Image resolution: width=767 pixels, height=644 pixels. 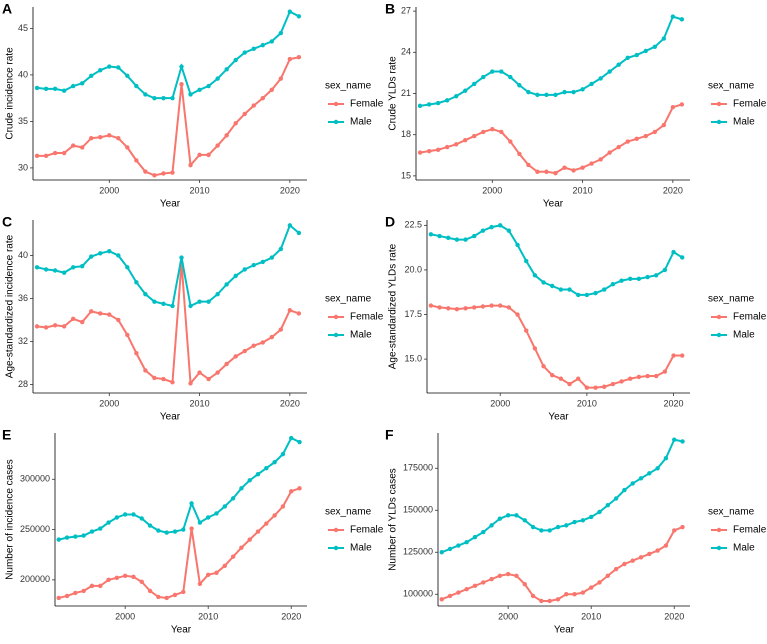 What do you see at coordinates (673, 190) in the screenshot?
I see `x-tick-label: 2020` at bounding box center [673, 190].